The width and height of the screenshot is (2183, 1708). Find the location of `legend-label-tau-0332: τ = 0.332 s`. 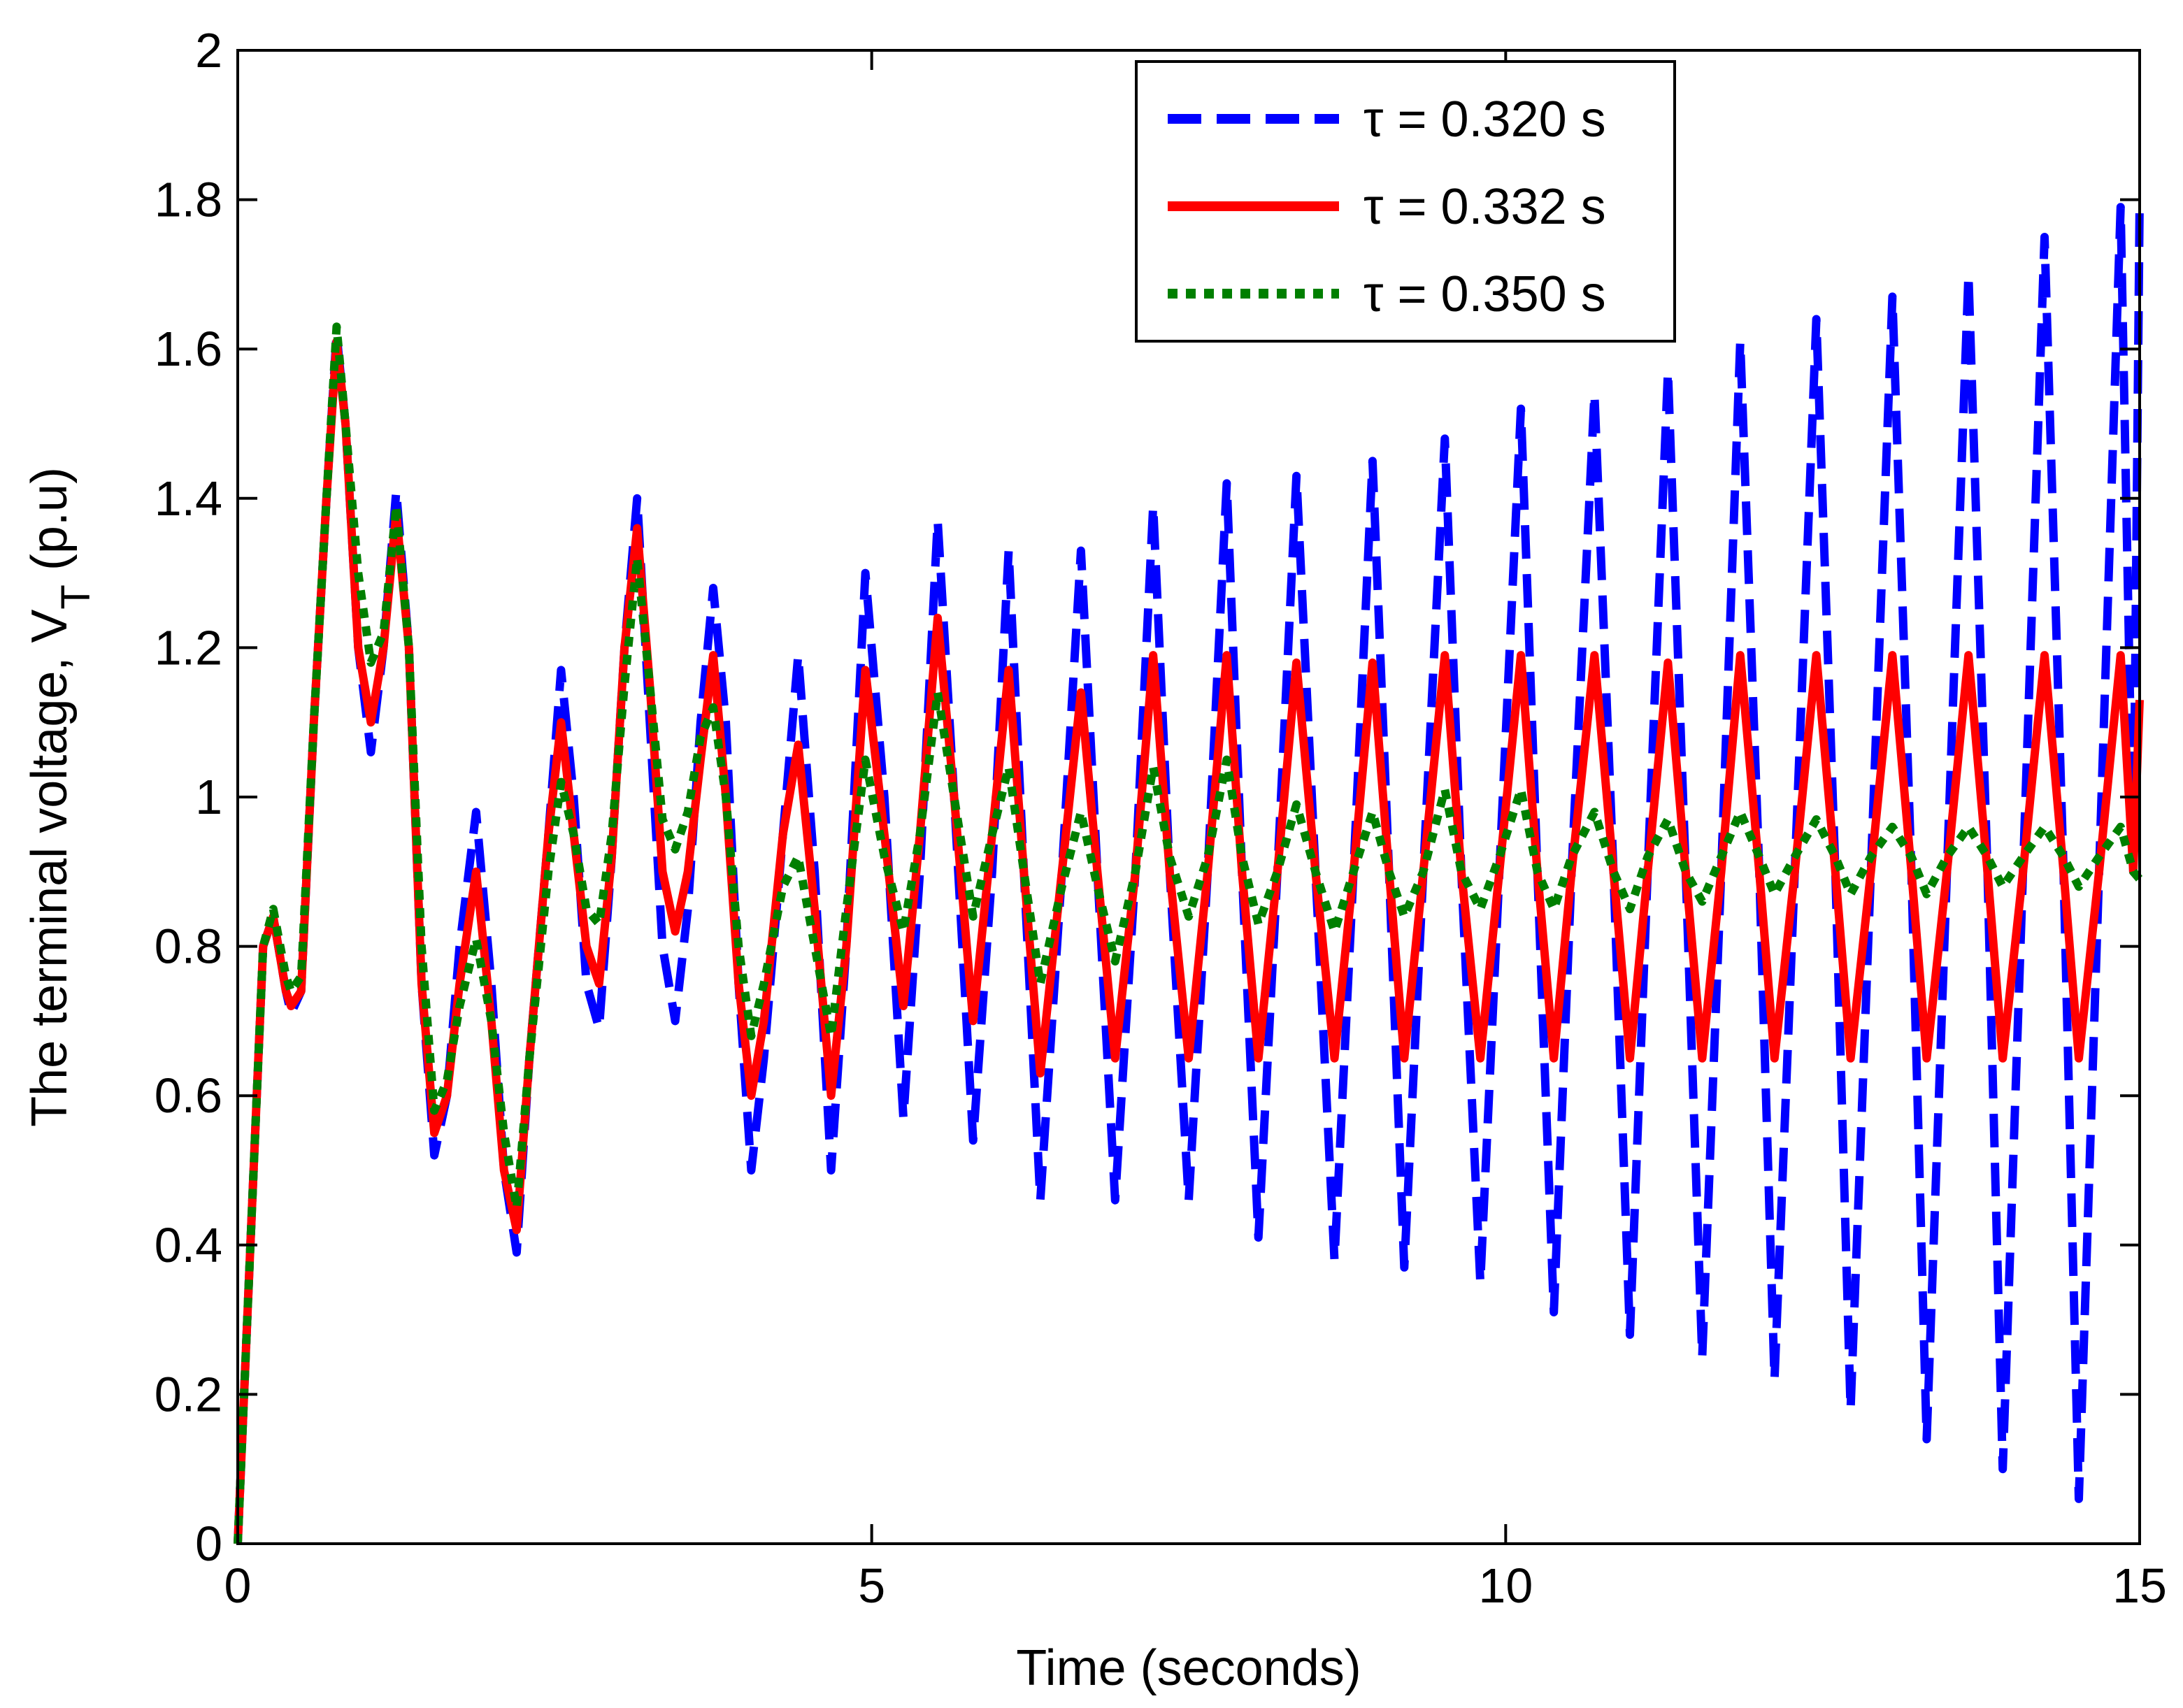

legend-label-tau-0332: τ = 0.332 s is located at coordinates (1485, 207).